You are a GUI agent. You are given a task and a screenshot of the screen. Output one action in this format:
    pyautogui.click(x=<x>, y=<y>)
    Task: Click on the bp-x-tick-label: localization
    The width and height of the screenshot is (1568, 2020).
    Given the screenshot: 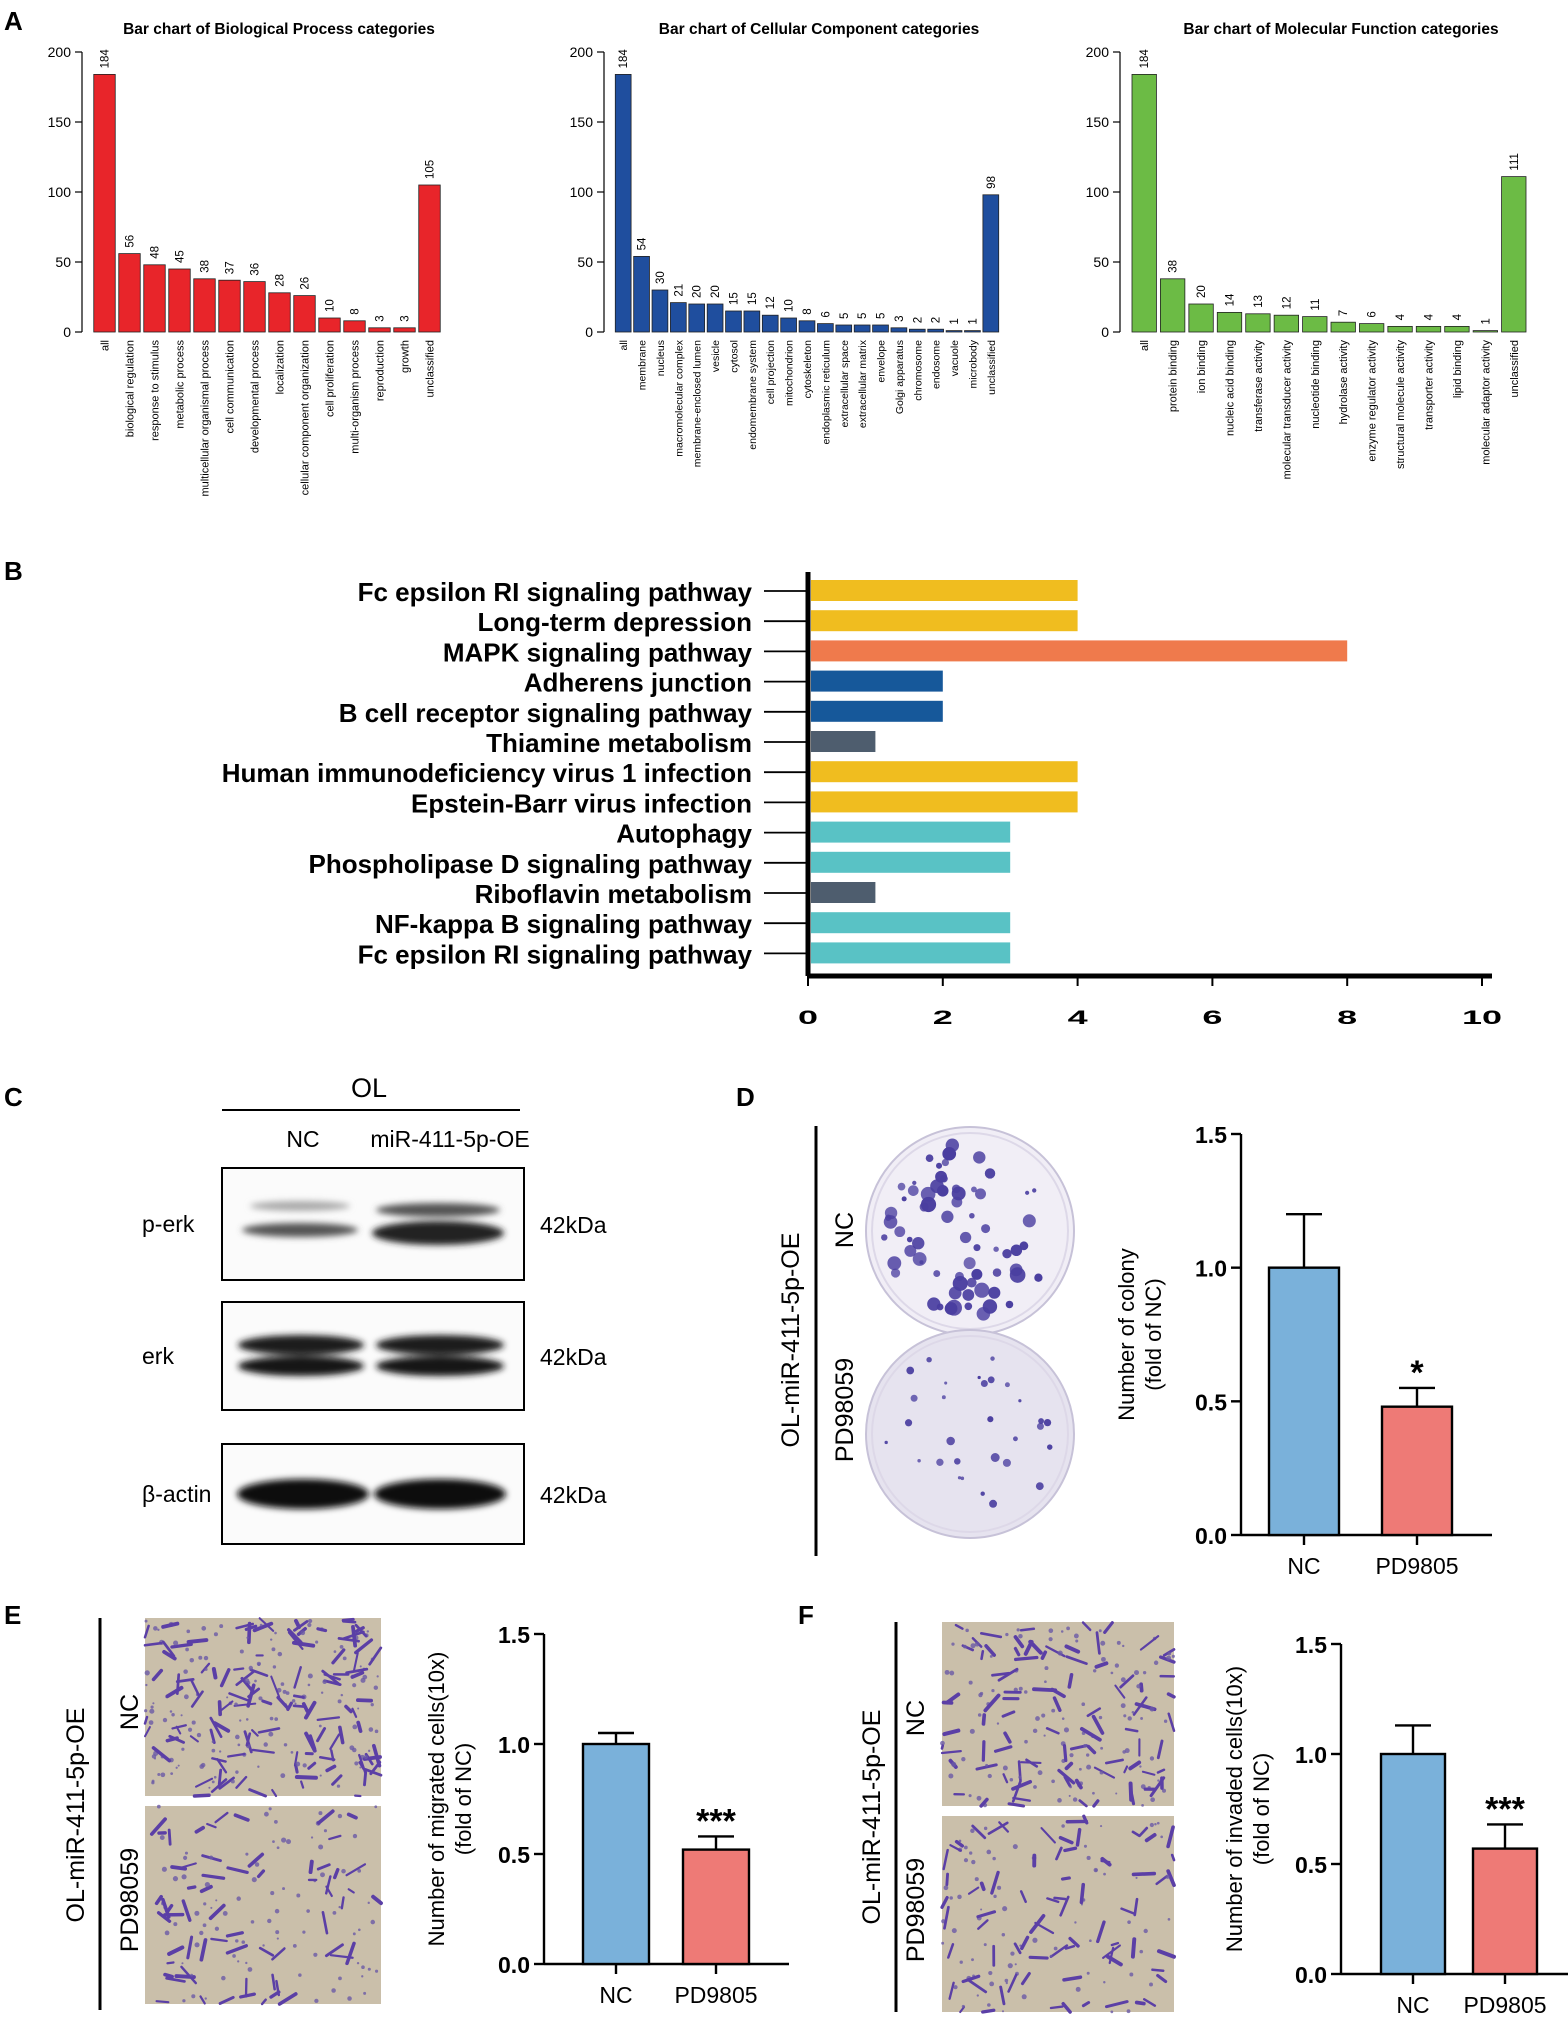 What is the action you would take?
    pyautogui.click(x=281, y=367)
    